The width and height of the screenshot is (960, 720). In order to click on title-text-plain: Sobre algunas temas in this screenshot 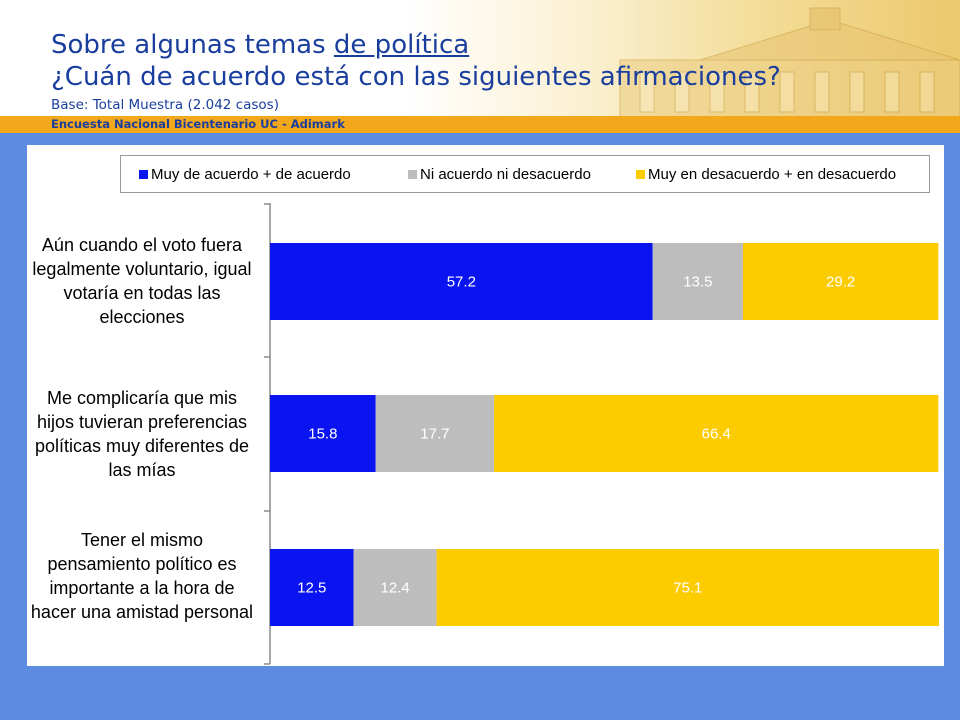, I will do `click(192, 45)`.